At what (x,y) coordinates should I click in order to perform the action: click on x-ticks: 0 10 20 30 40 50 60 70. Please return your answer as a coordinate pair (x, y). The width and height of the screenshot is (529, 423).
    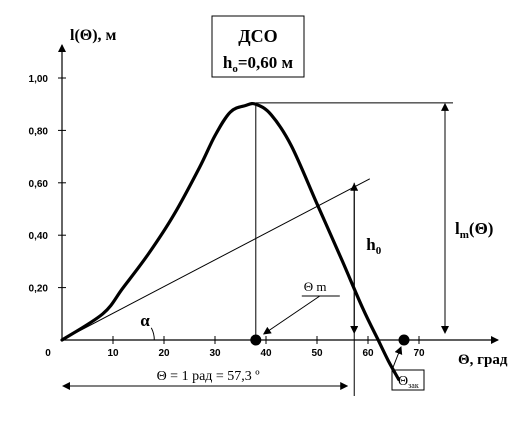
    Looking at the image, I should click on (235, 347).